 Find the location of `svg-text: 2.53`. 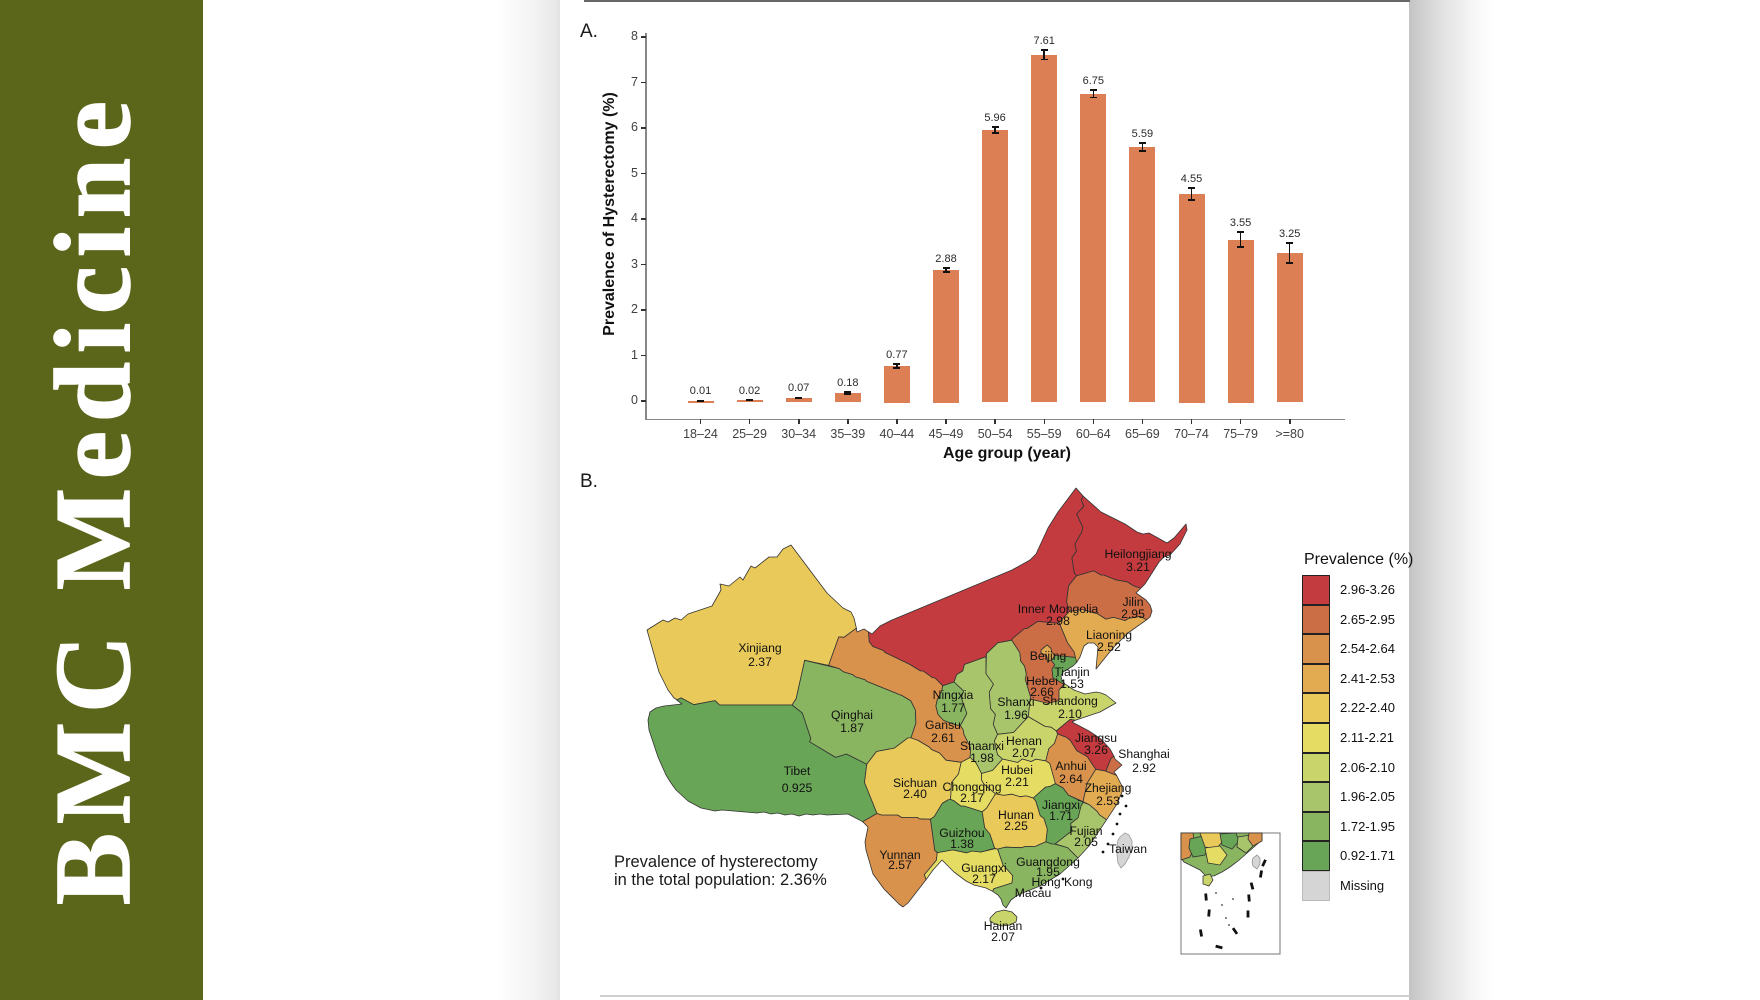

svg-text: 2.53 is located at coordinates (1108, 801).